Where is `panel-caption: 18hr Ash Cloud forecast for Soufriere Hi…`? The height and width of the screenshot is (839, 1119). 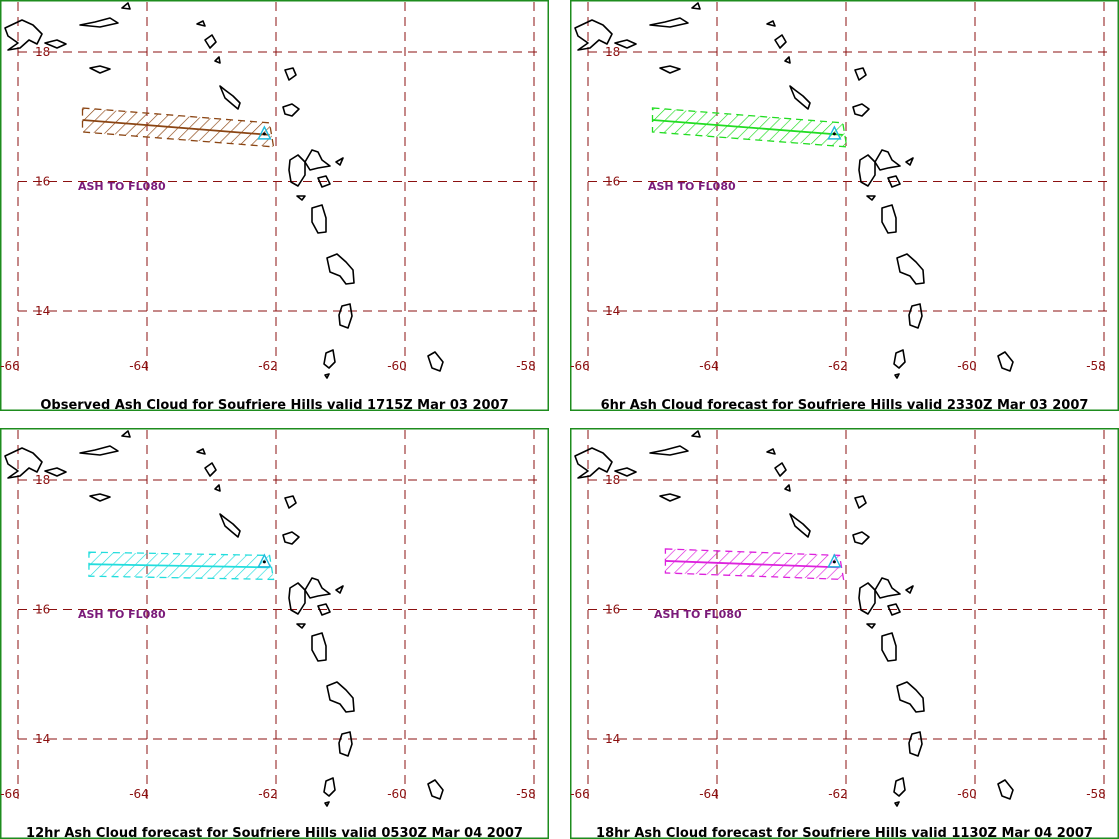 panel-caption: 18hr Ash Cloud forecast for Soufriere Hi… is located at coordinates (844, 832).